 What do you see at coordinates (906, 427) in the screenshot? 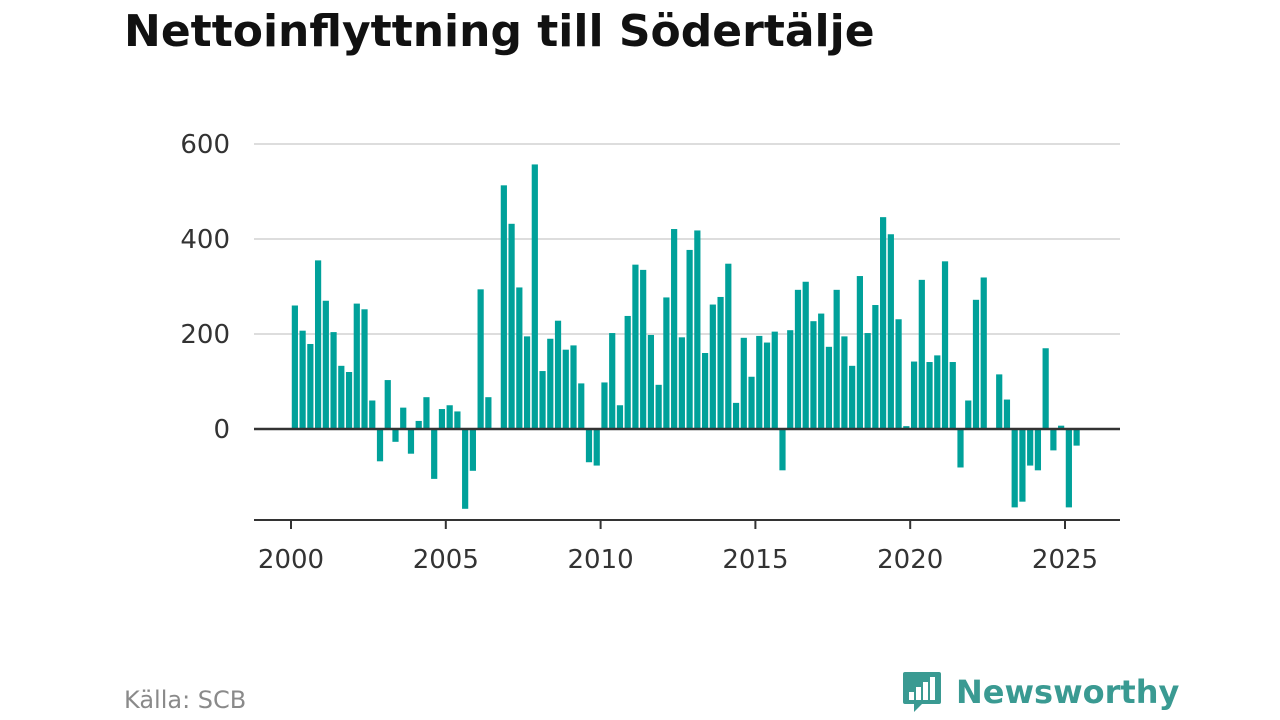
I see `bar-2019-Q4` at bounding box center [906, 427].